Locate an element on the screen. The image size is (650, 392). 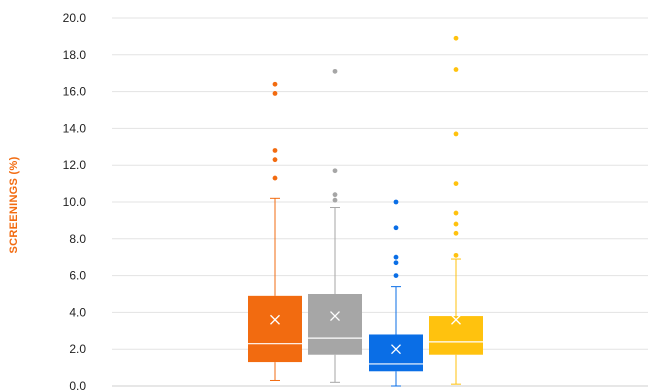
y-tick-label: 12.0 is located at coordinates (75, 165).